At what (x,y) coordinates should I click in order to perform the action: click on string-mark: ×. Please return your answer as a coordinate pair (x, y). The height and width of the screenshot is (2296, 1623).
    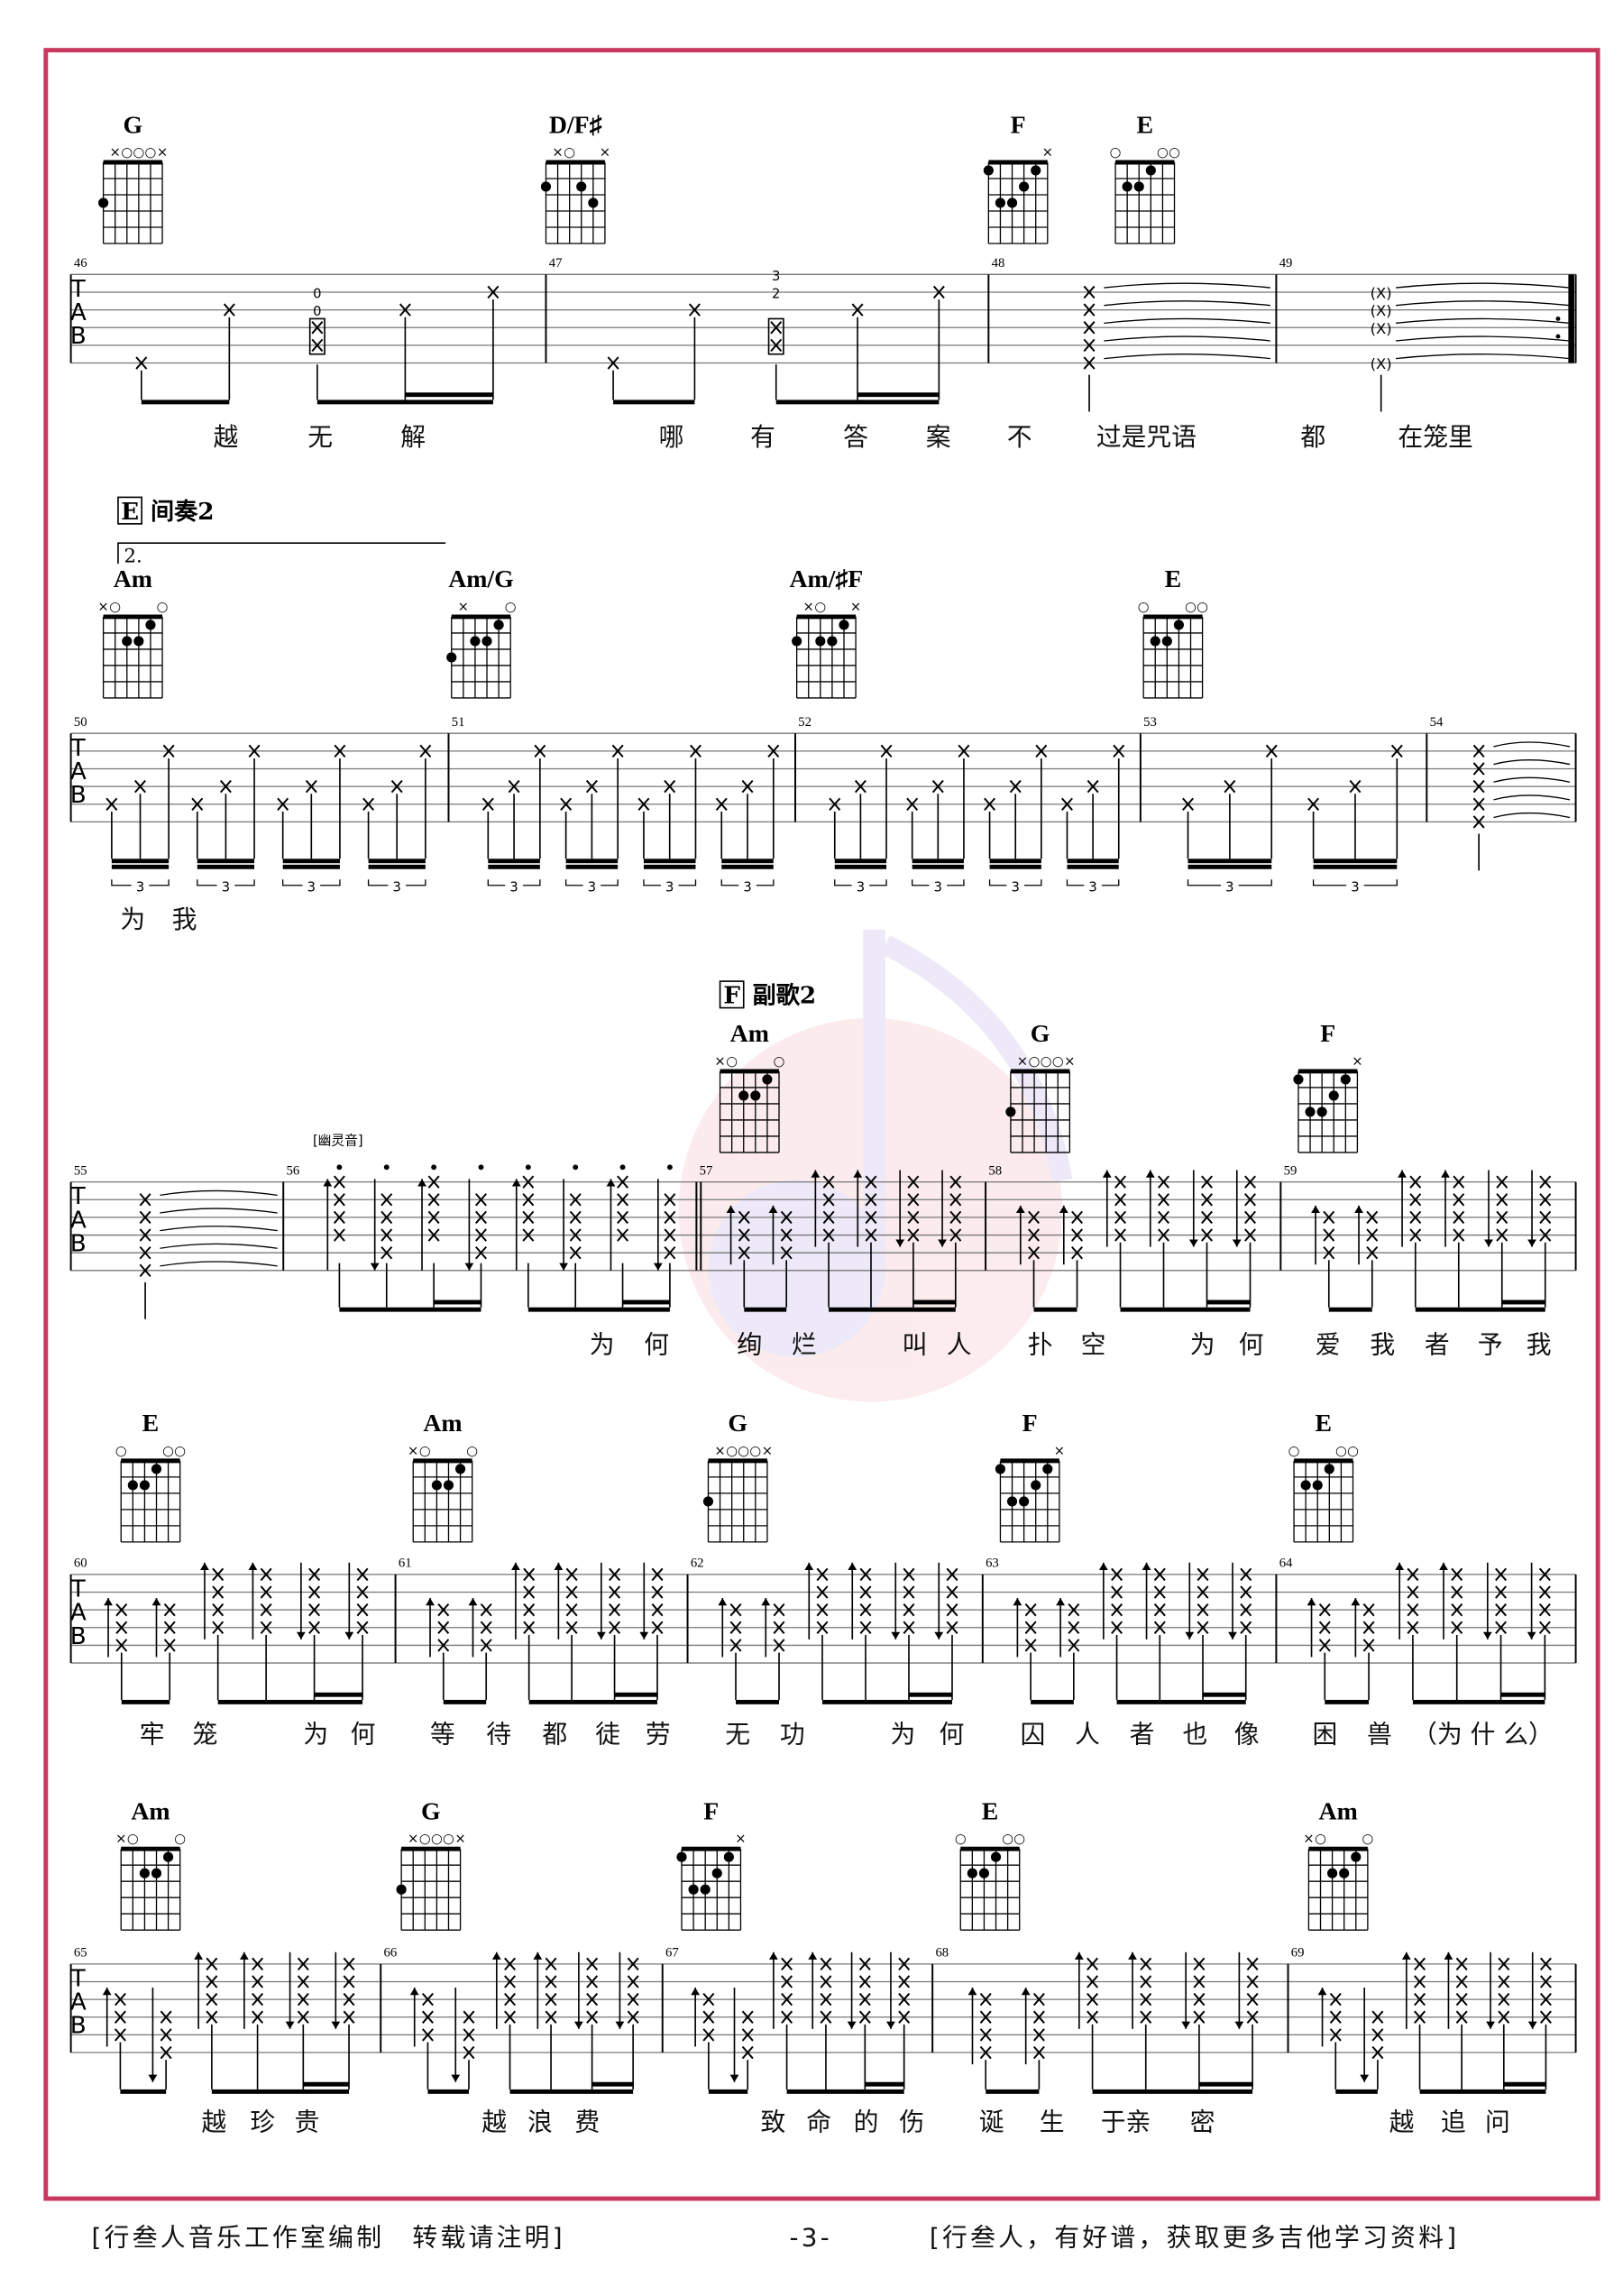
    Looking at the image, I should click on (808, 606).